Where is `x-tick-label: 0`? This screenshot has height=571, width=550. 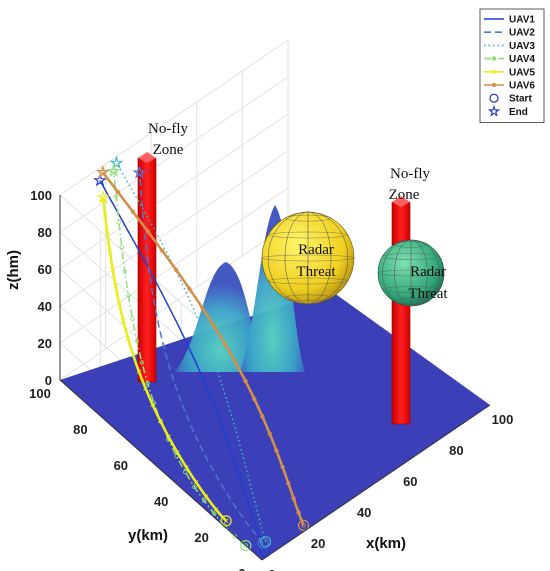 x-tick-label: 0 is located at coordinates (271, 569).